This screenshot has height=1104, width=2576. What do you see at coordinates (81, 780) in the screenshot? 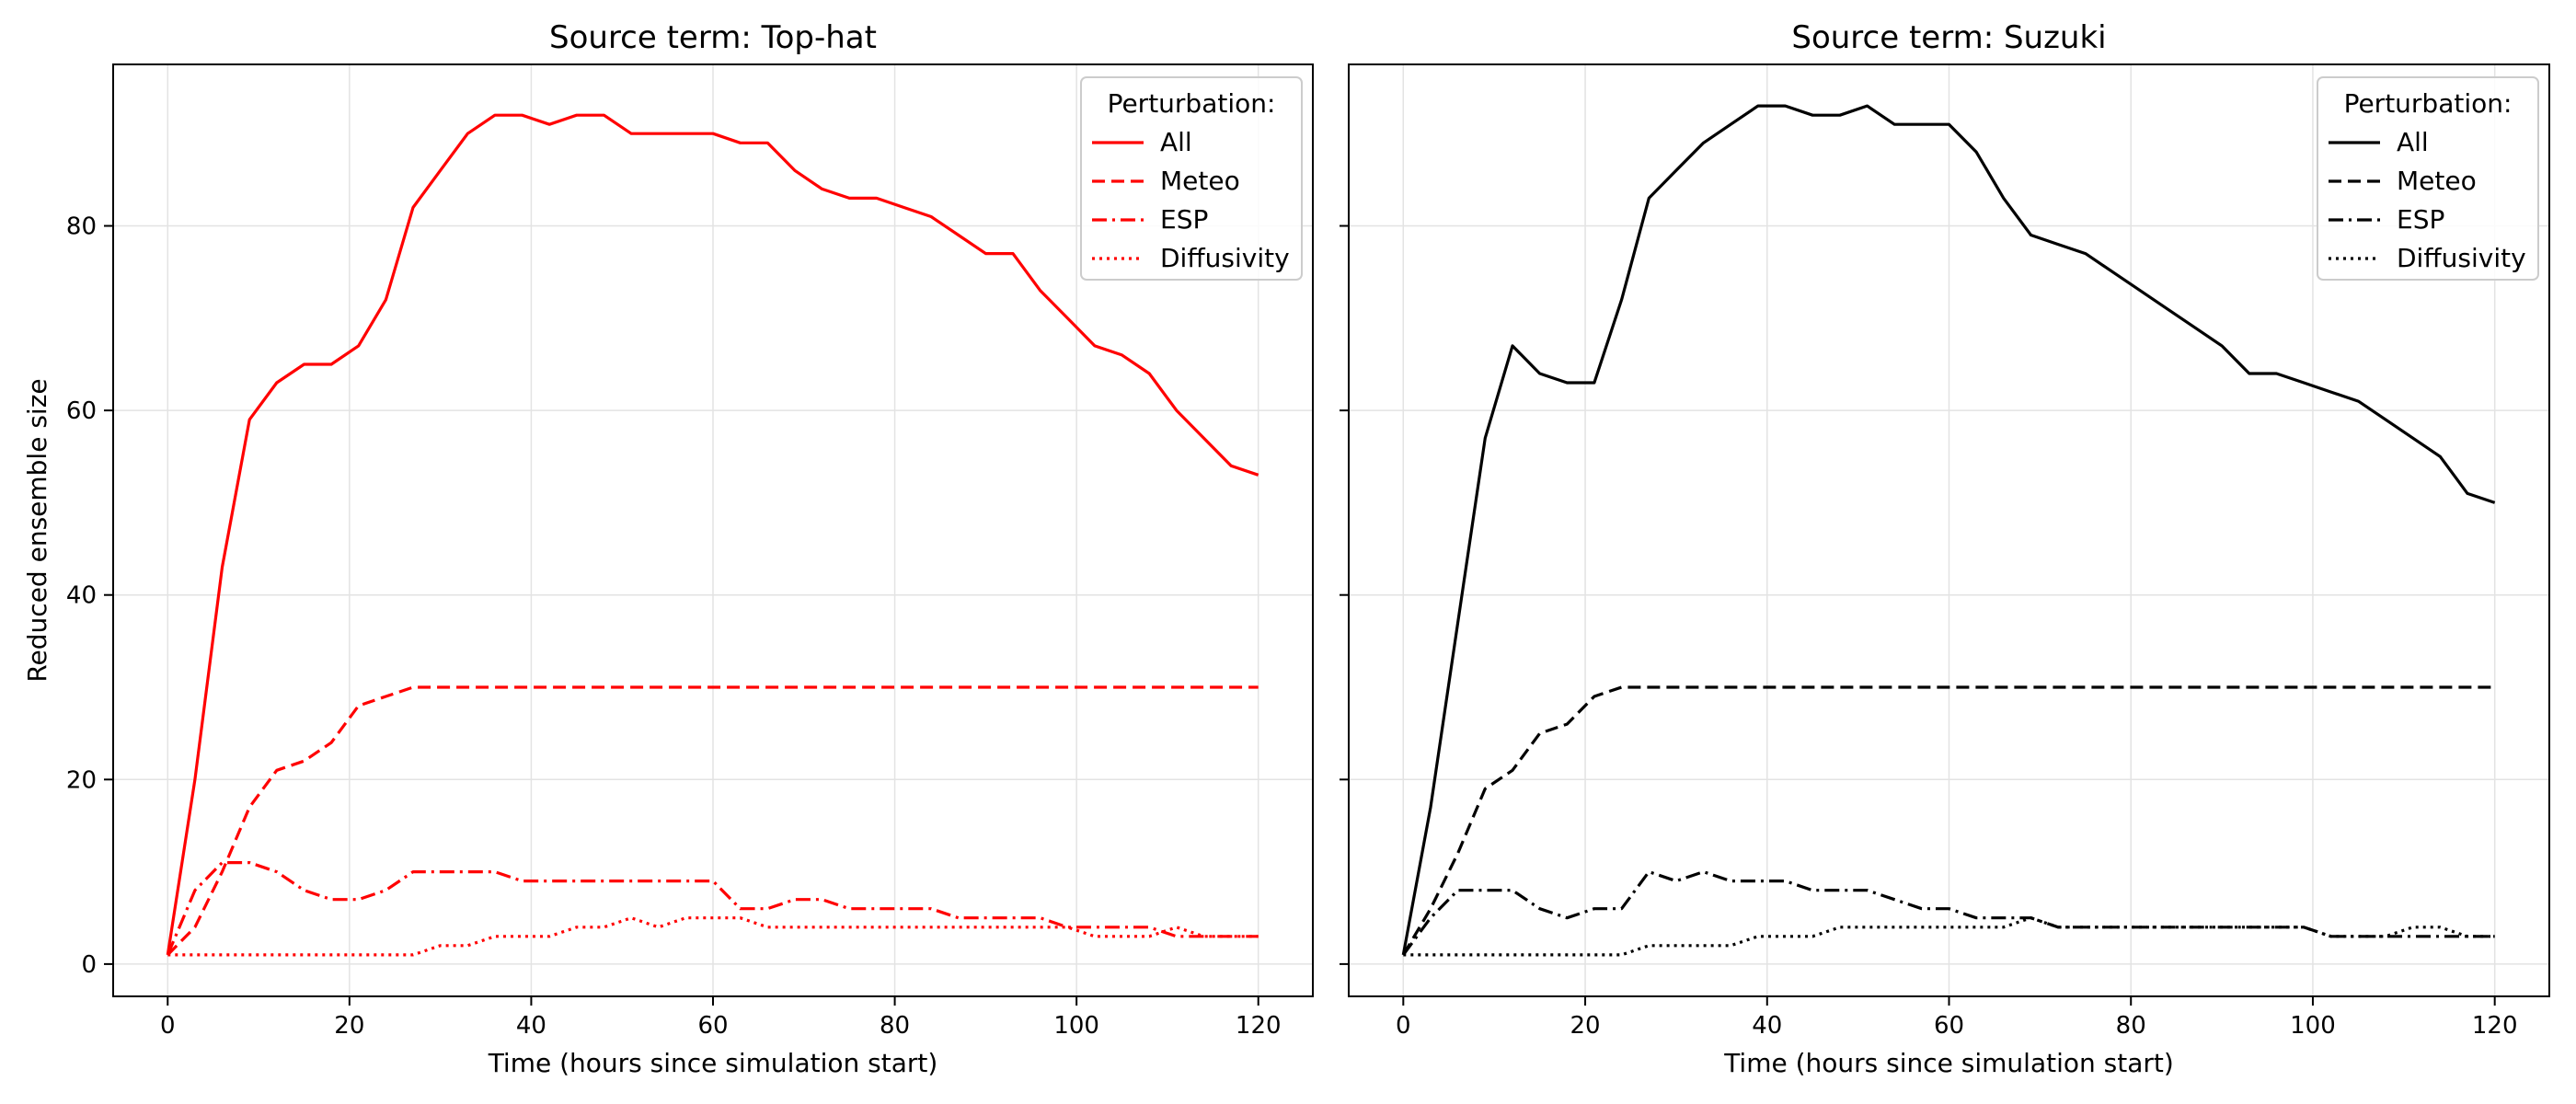
I see `y-tick-label: 20` at bounding box center [81, 780].